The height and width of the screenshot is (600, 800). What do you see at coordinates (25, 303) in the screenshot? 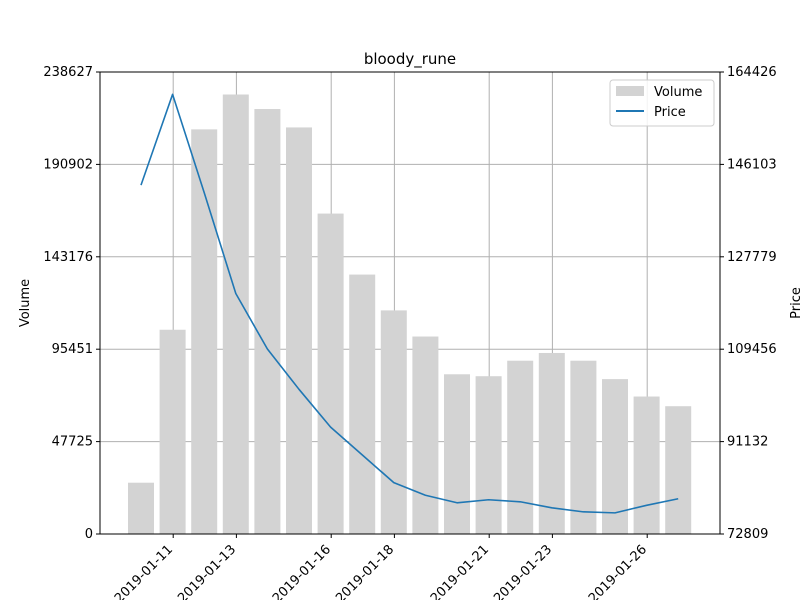
I see `left-axis-label: Volume` at bounding box center [25, 303].